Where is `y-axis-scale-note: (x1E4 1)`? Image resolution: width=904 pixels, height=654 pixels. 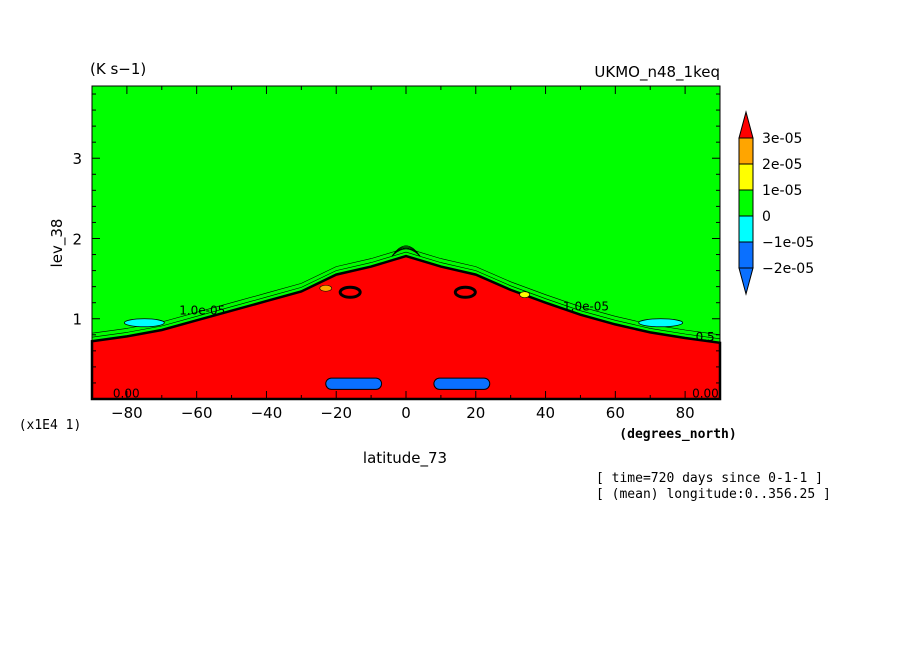
y-axis-scale-note: (x1E4 1) is located at coordinates (50, 425).